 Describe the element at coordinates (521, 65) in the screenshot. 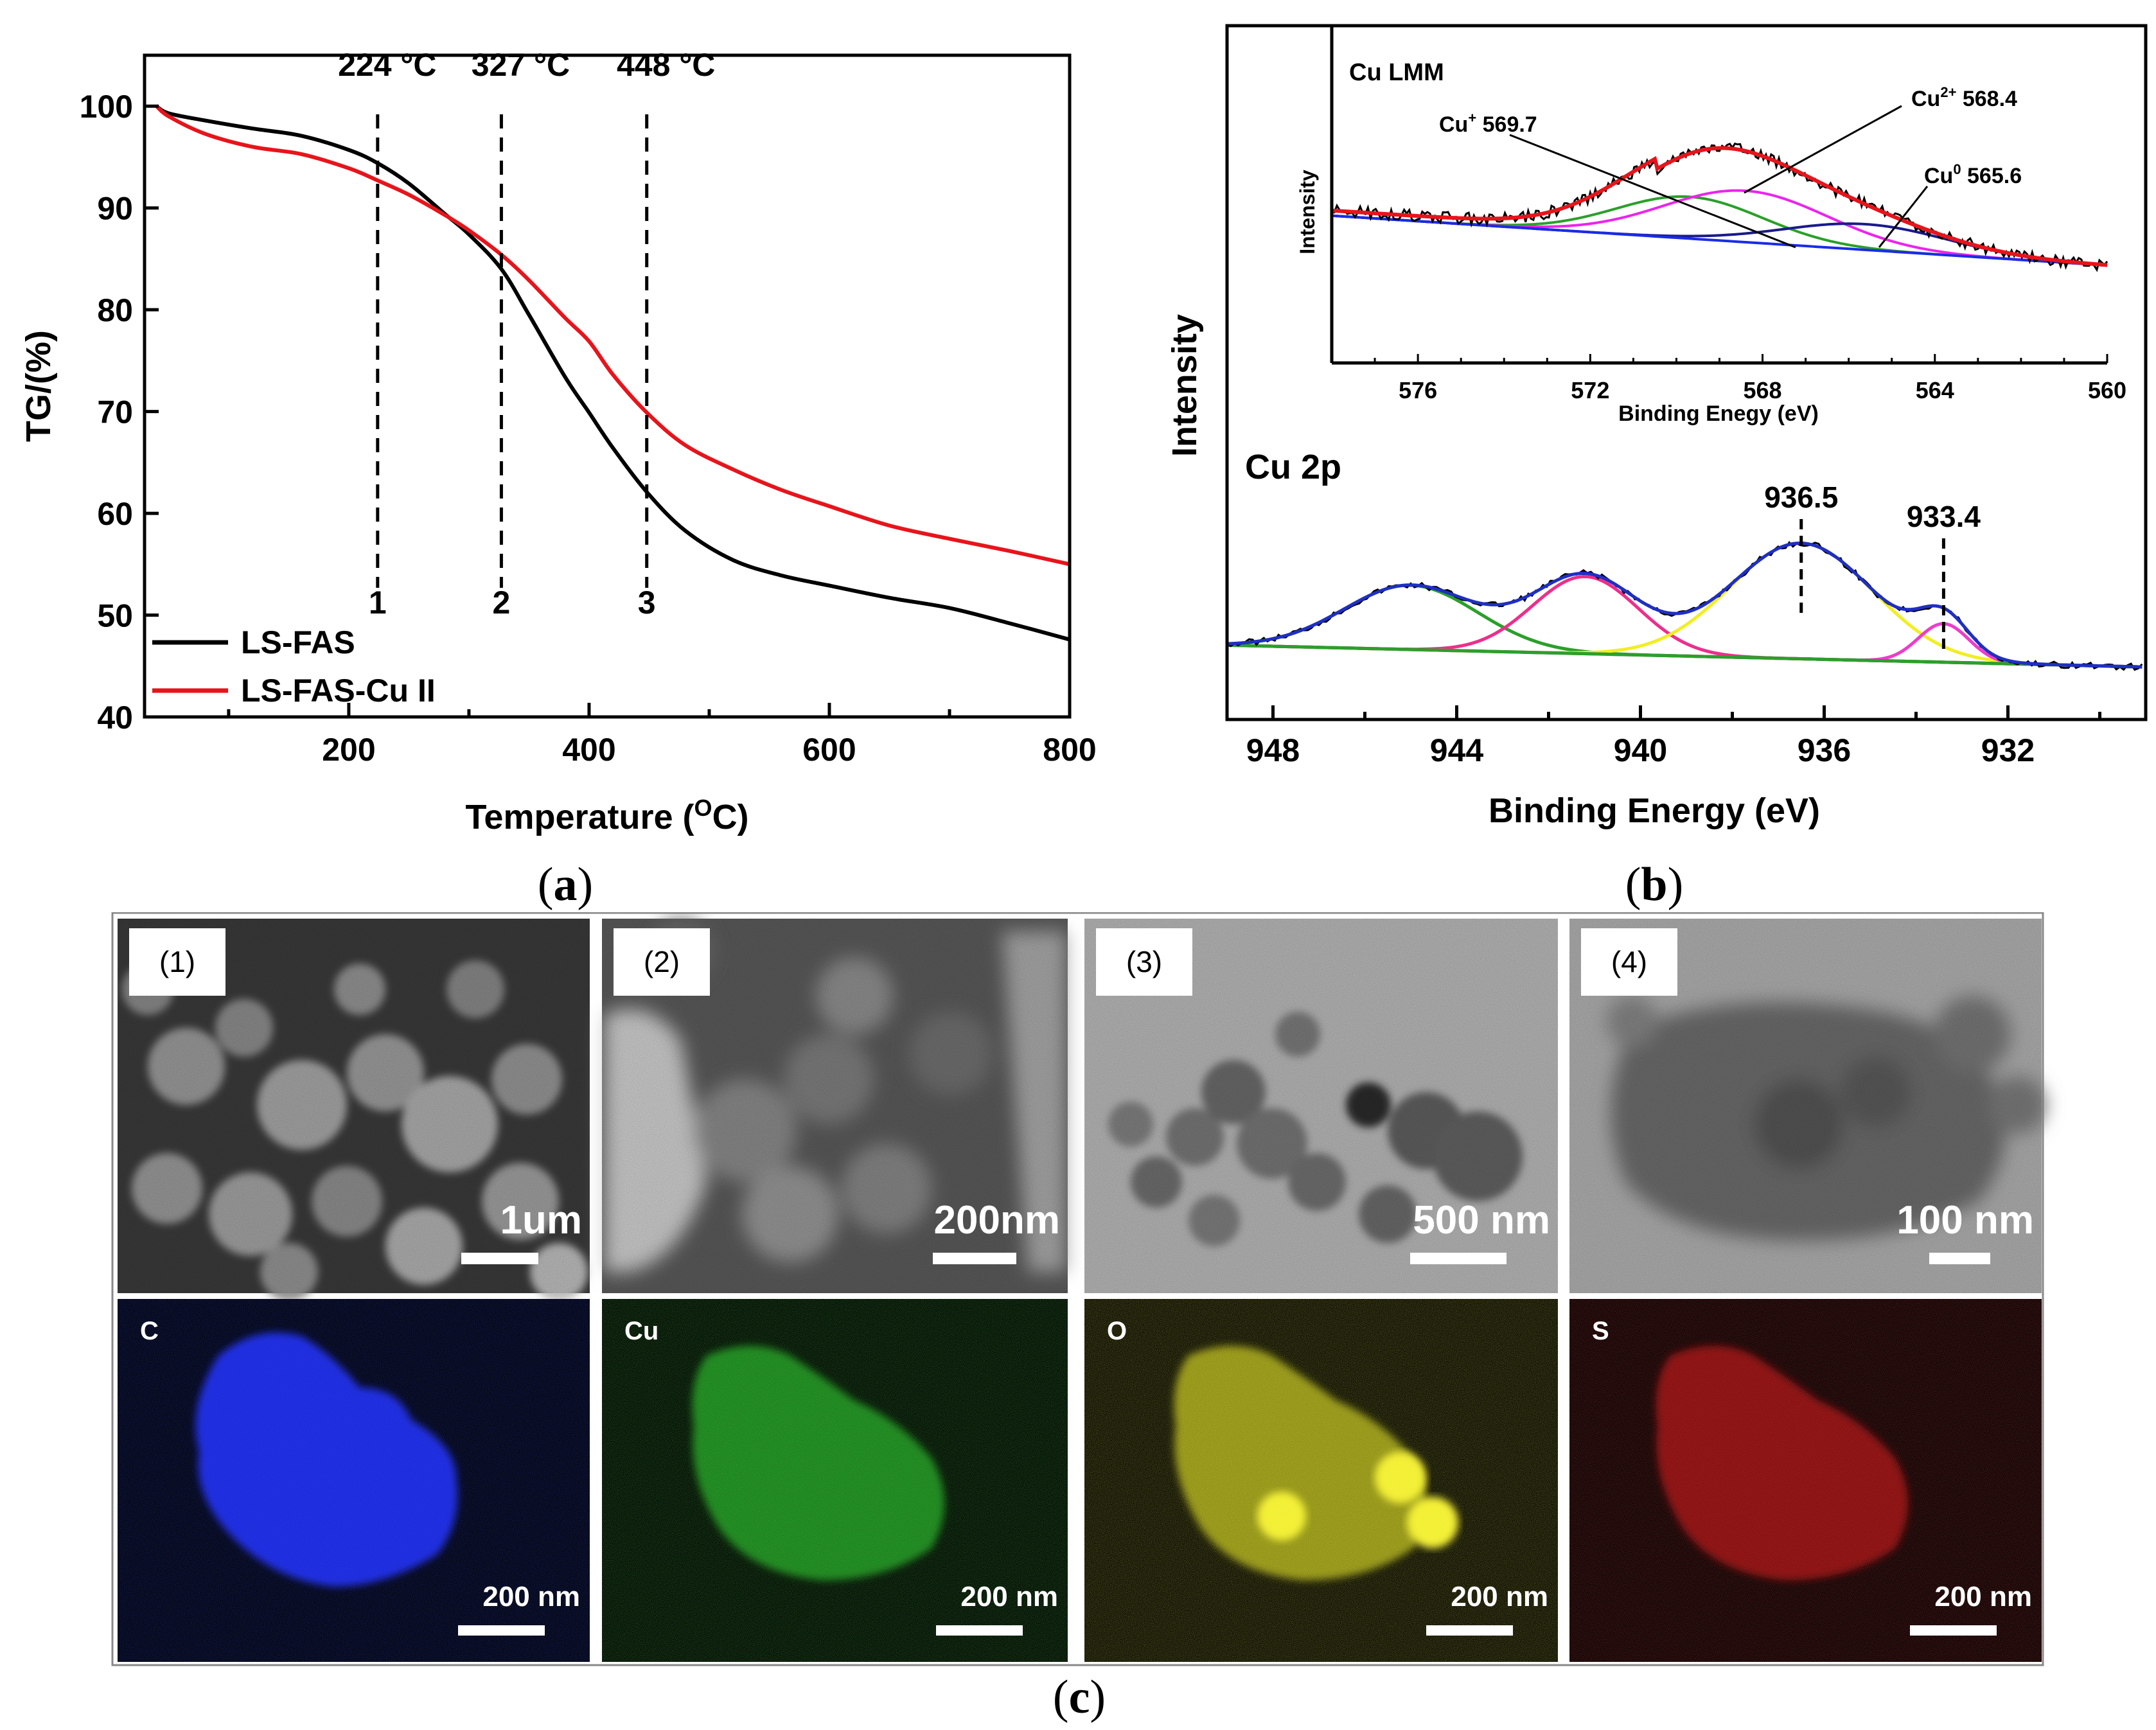

I see `tg-marker-temp-label: 327 °C` at that location.